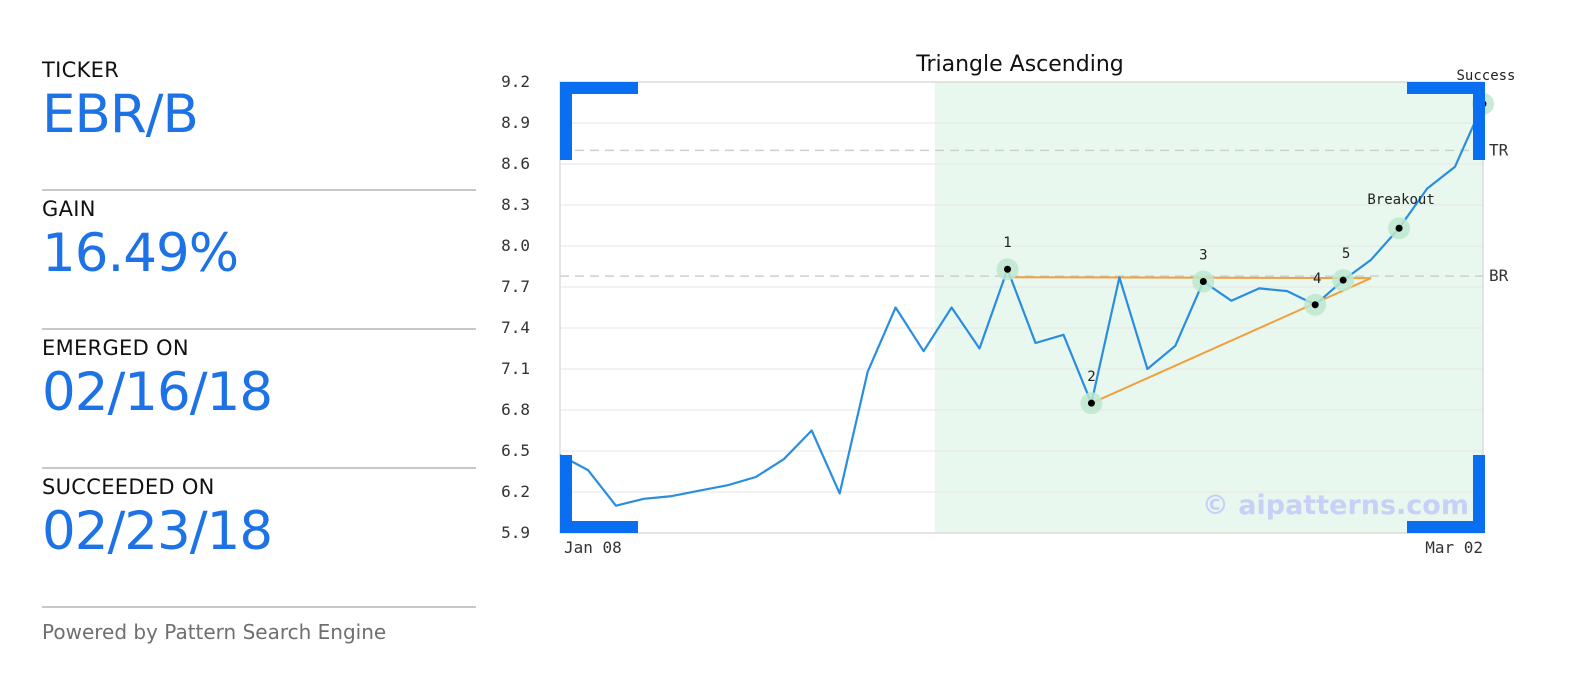  I want to click on gain-label: GAIN, so click(69, 209).